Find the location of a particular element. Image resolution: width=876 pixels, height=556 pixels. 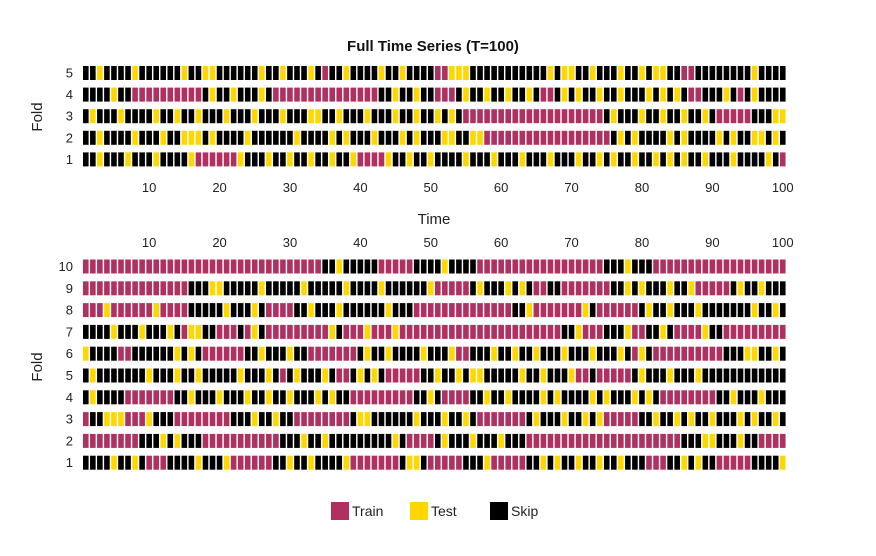

cell-p2-fold9-t87-test is located at coordinates (691, 288).